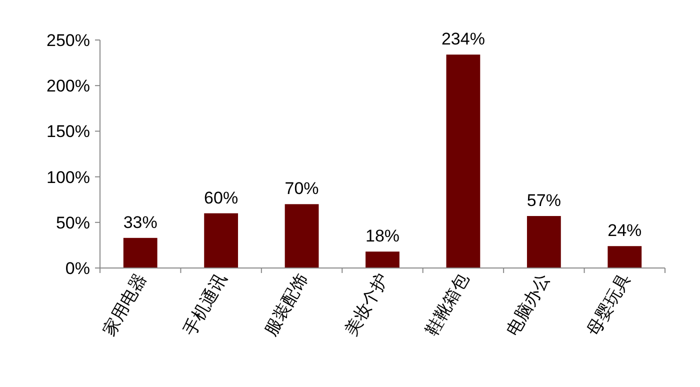 This screenshot has height=387, width=700. What do you see at coordinates (463, 39) in the screenshot?
I see `data-label: 234%` at bounding box center [463, 39].